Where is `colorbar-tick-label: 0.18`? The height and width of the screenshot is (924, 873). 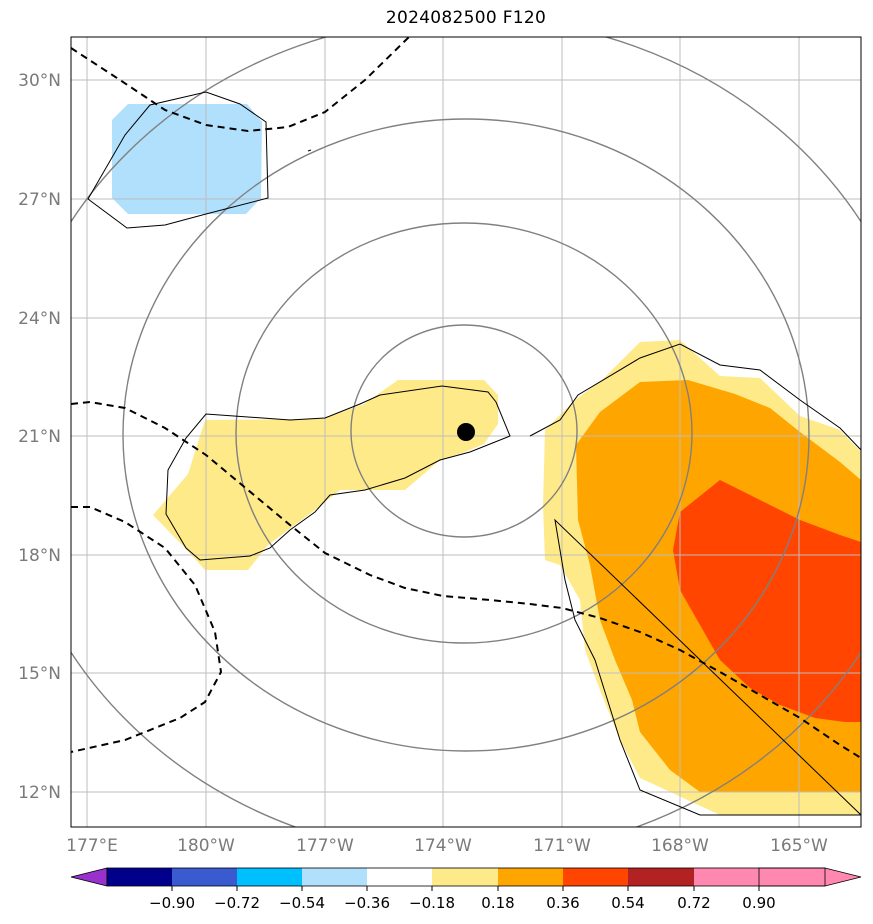
colorbar-tick-label: 0.18 is located at coordinates (497, 903).